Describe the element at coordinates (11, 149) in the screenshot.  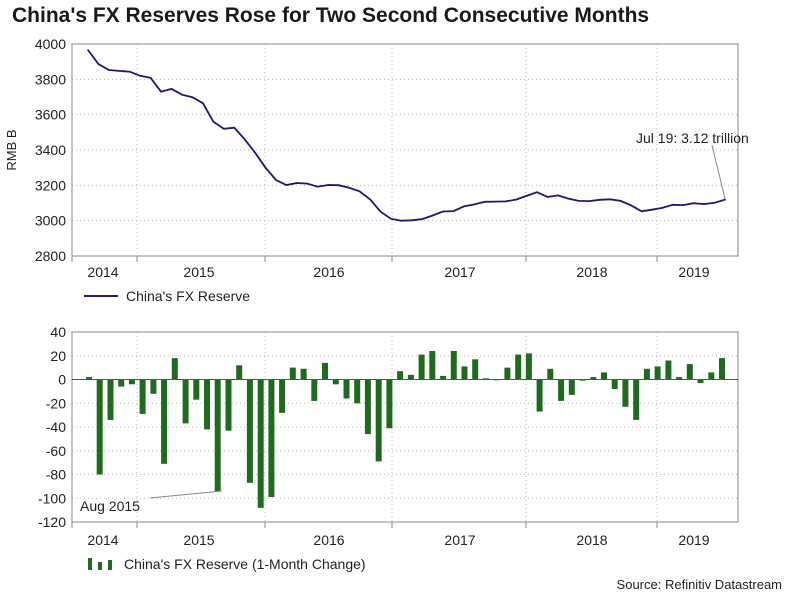
I see `line-chart-y-label: RMB B` at that location.